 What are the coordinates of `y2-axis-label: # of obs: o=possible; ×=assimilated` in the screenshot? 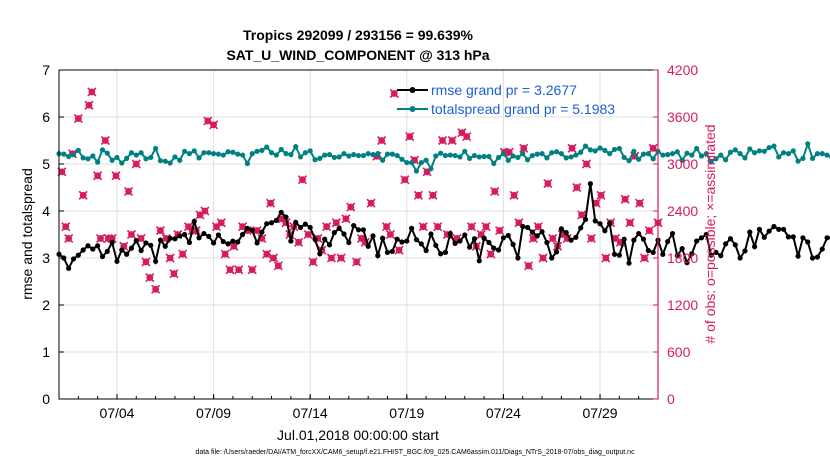 It's located at (710, 233).